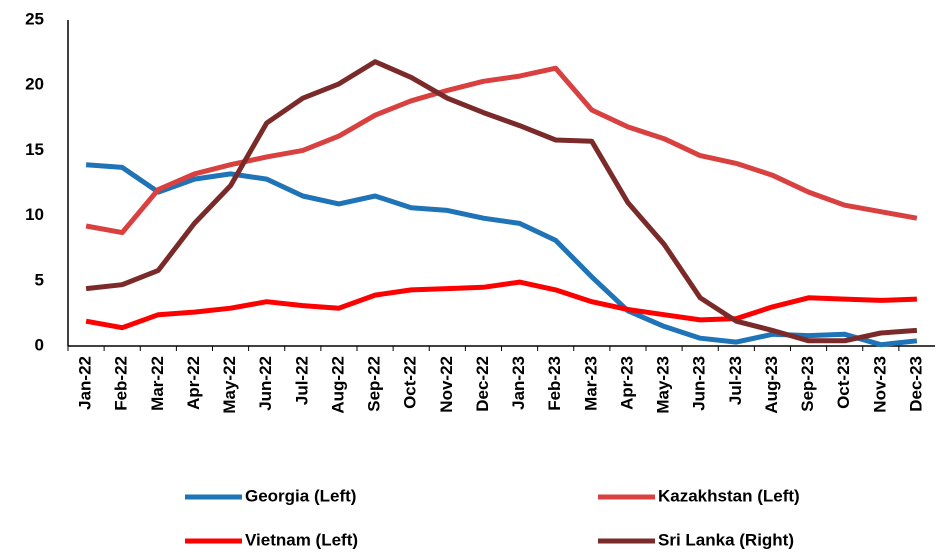 This screenshot has height=554, width=936. I want to click on x-tick-label: Jun-23, so click(699, 383).